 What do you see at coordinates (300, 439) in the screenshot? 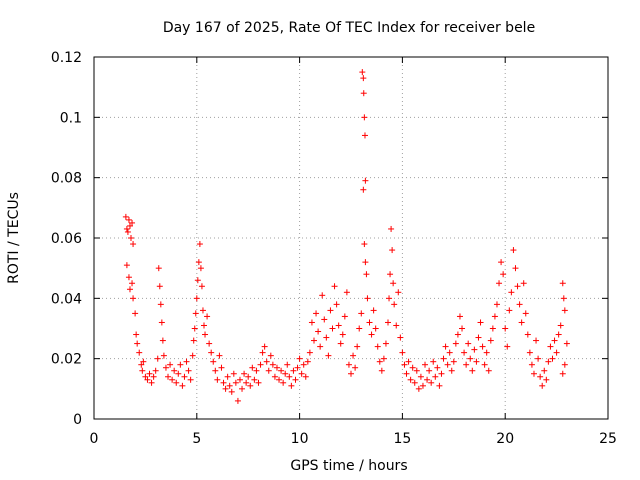
I see `x-tick-label: 10` at bounding box center [300, 439].